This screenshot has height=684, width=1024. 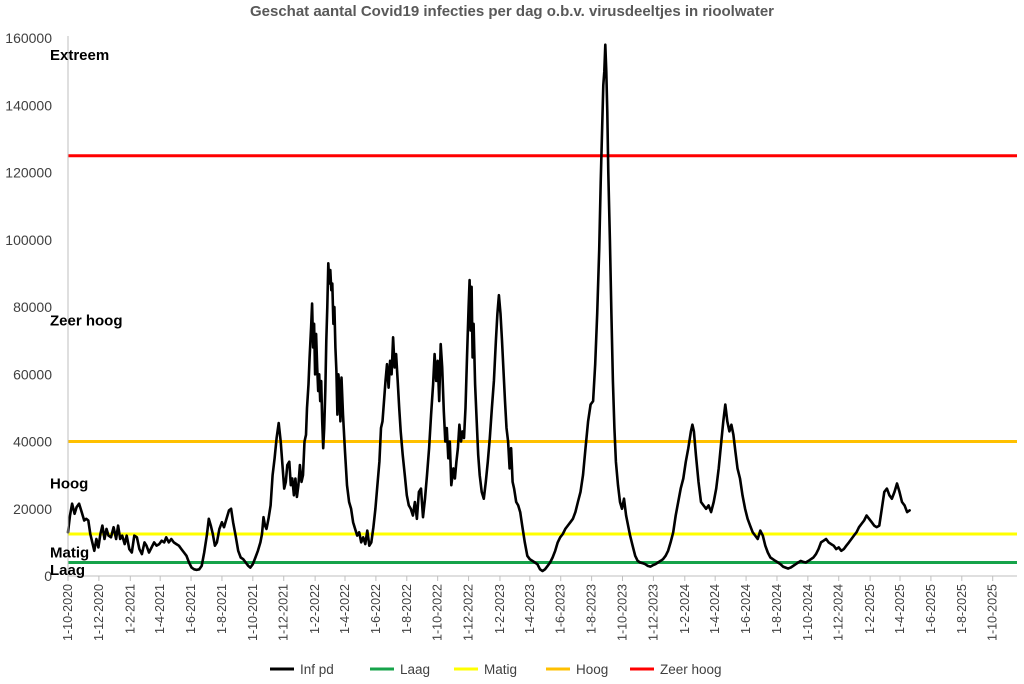 What do you see at coordinates (839, 612) in the screenshot?
I see `x-tick-label: 1-12-2024` at bounding box center [839, 612].